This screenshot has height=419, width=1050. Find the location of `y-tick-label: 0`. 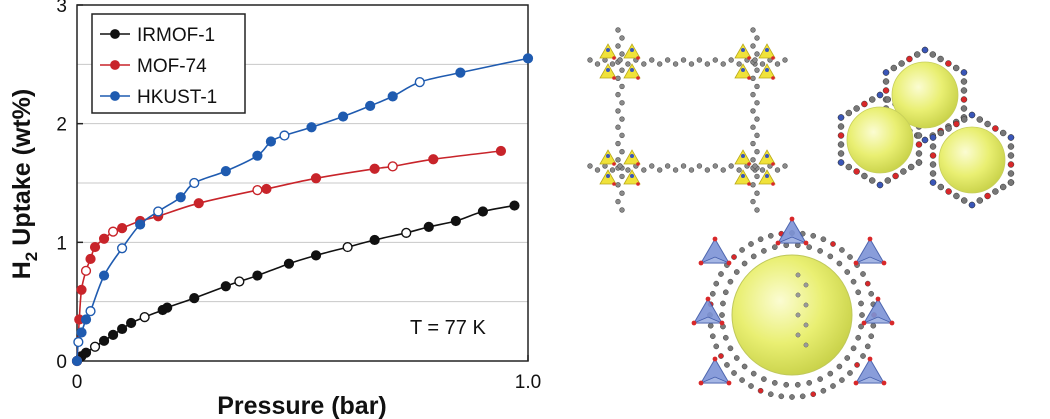

y-tick-label: 0 is located at coordinates (61, 362).